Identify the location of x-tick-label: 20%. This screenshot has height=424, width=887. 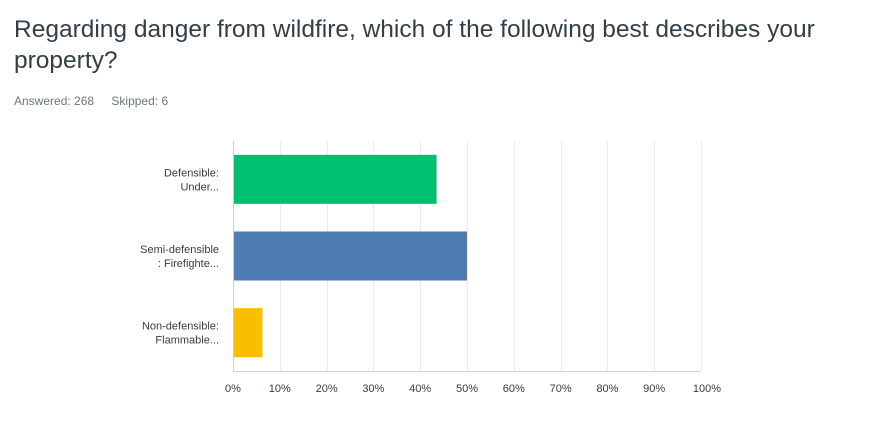
(327, 389).